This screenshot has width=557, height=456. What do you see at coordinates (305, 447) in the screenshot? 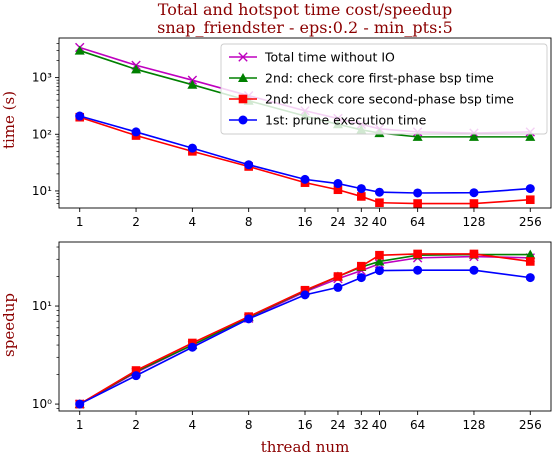
I see `xlabel-thread-num: thread num` at bounding box center [305, 447].